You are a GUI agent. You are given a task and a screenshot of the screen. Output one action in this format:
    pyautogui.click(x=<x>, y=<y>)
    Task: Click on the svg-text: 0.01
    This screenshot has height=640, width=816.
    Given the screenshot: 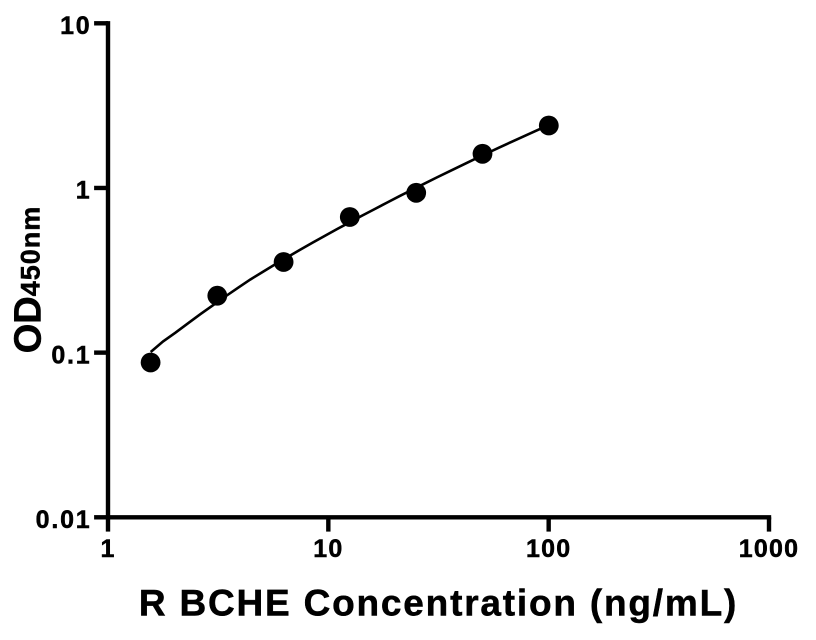 What is the action you would take?
    pyautogui.click(x=64, y=520)
    